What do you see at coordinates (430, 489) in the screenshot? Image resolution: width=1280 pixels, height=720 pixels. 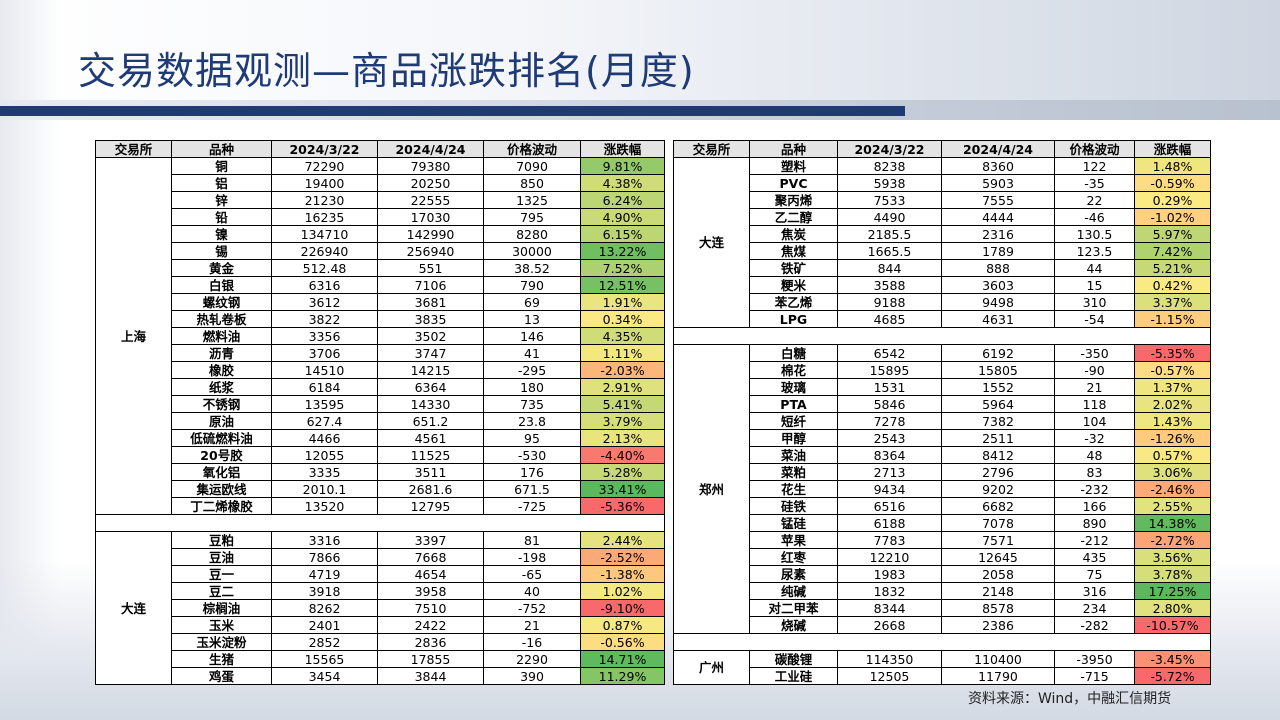 I see `price-end-cell: 2681.6` at bounding box center [430, 489].